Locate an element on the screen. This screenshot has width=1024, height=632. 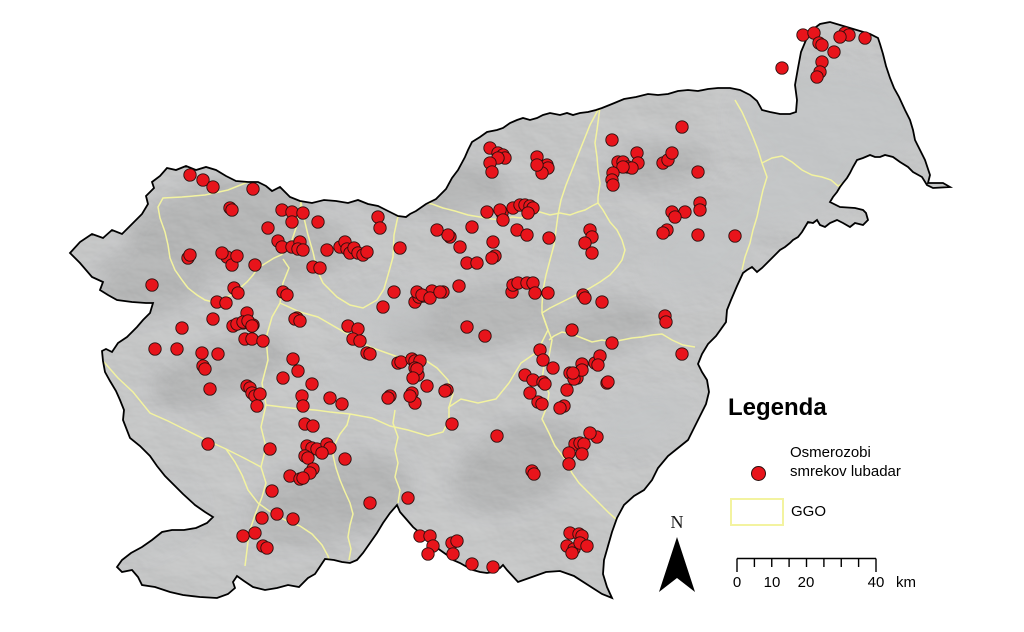
legend-title: Legenda is located at coordinates (777, 407).